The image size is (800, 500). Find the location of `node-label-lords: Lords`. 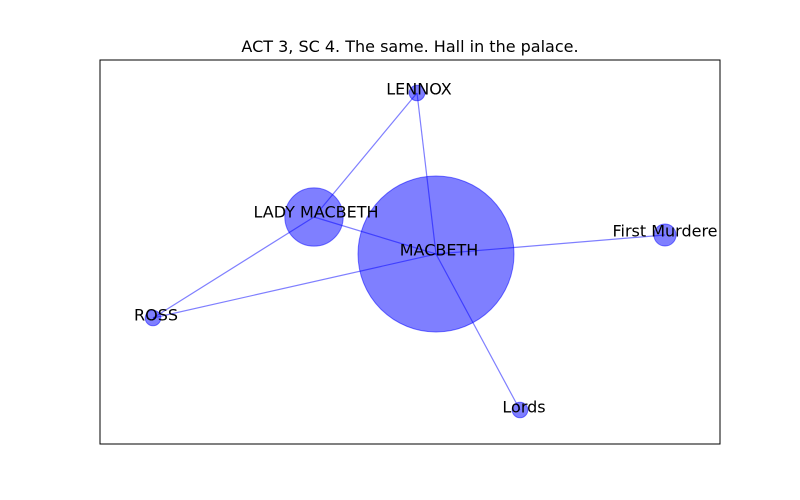

node-label-lords: Lords is located at coordinates (523, 407).